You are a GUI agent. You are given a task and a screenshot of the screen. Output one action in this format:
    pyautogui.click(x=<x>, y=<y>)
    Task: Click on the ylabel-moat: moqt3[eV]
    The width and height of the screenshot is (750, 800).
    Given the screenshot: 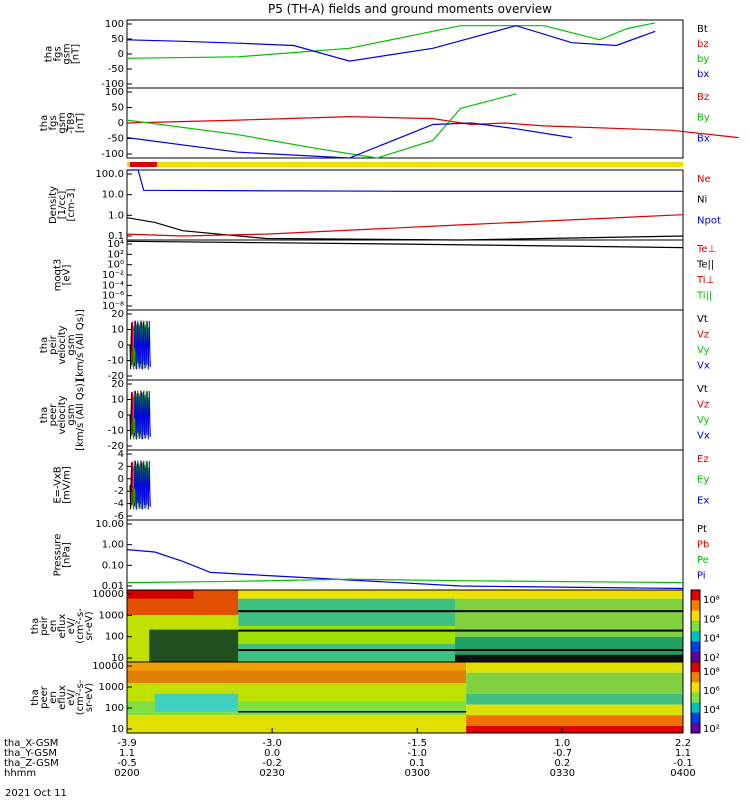 What is the action you would take?
    pyautogui.click(x=63, y=275)
    